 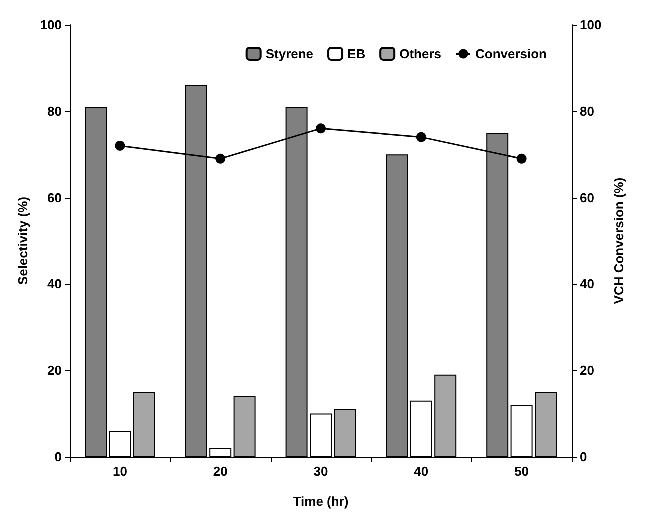 What do you see at coordinates (587, 198) in the screenshot?
I see `y2-tick-label: 60` at bounding box center [587, 198].